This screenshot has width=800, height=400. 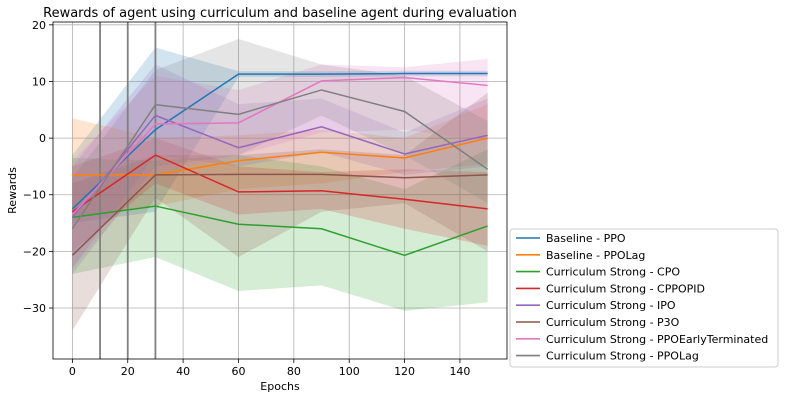 I want to click on x-axis-label: Epochs, so click(x=280, y=386).